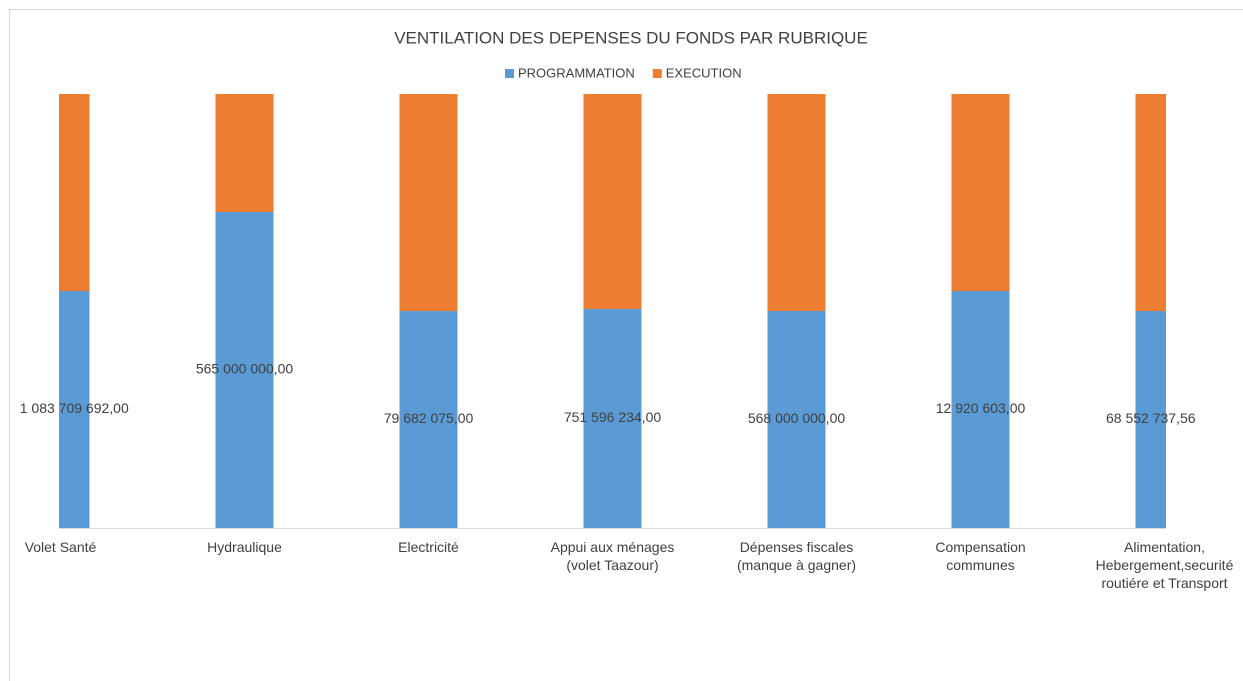 Image resolution: width=1243 pixels, height=681 pixels. I want to click on x-tick-label-line: Dépenses fiscales, so click(797, 547).